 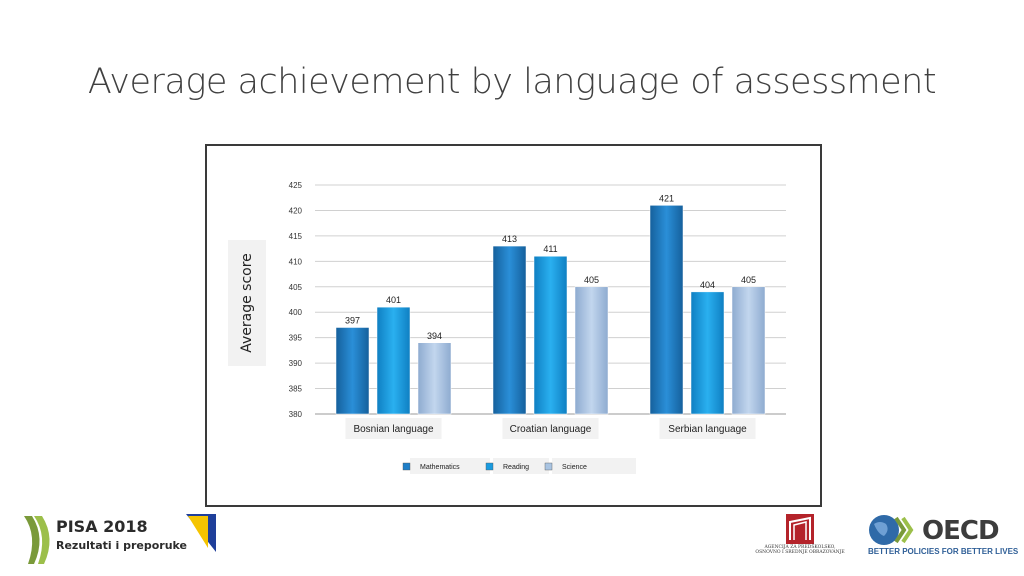 I want to click on oecd-logo, so click(x=891, y=530).